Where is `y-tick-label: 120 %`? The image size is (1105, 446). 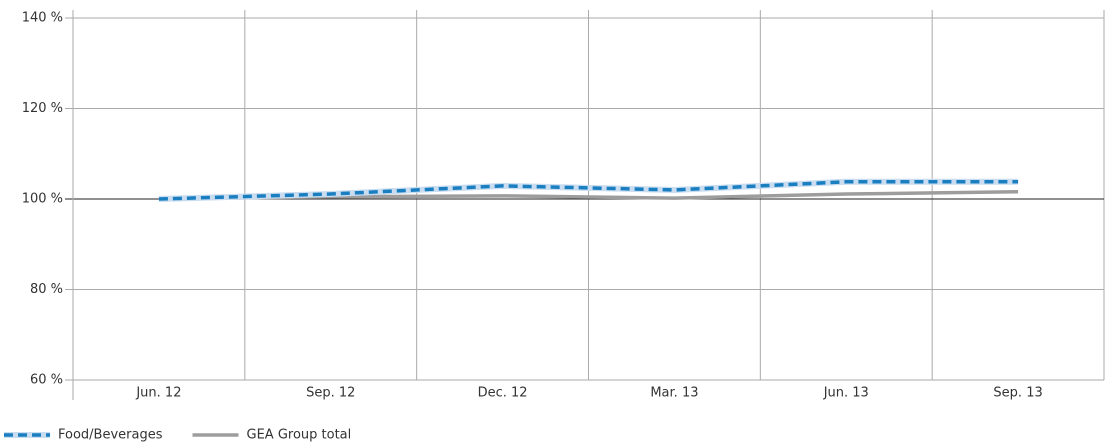
y-tick-label: 120 % is located at coordinates (42, 108).